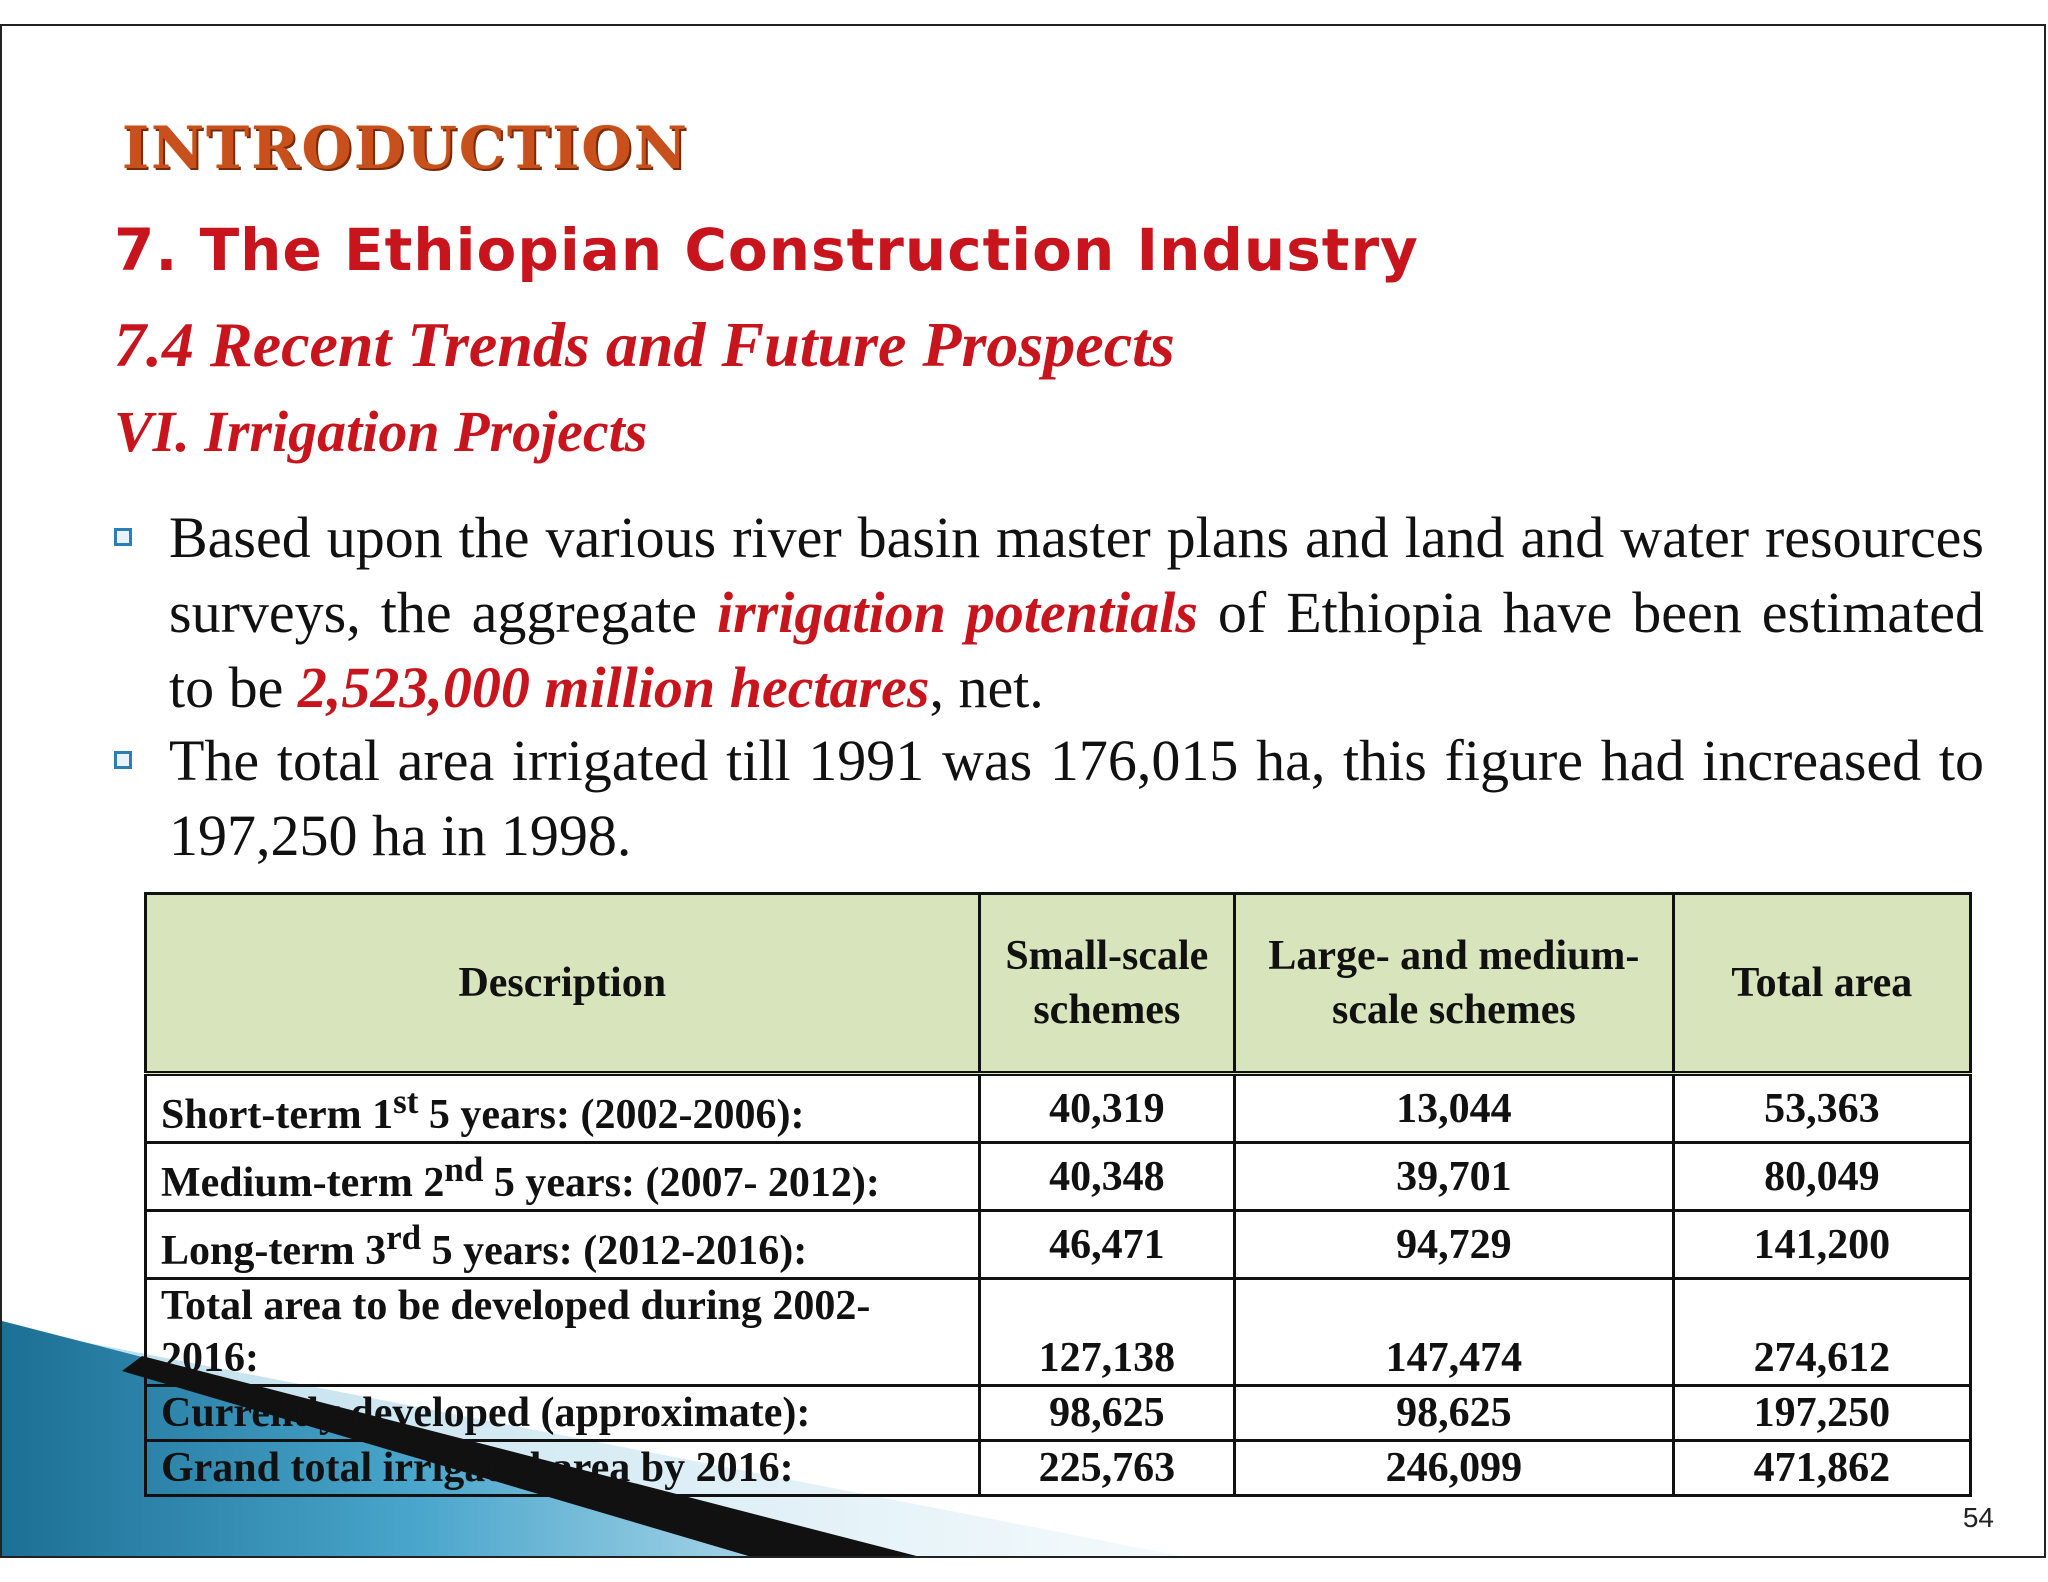  Describe the element at coordinates (1454, 1176) in the screenshot. I see `cell-large-medium: 39,701` at that location.